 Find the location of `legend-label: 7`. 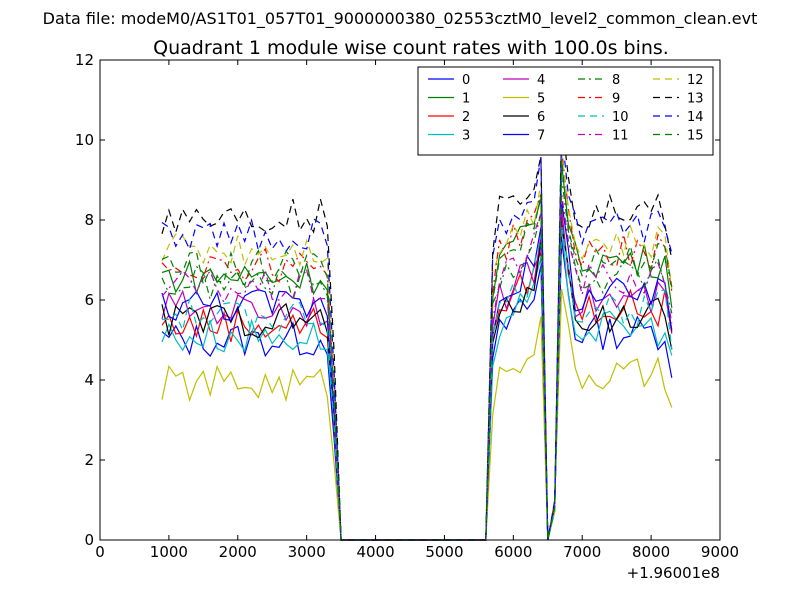

legend-label: 7 is located at coordinates (541, 136).